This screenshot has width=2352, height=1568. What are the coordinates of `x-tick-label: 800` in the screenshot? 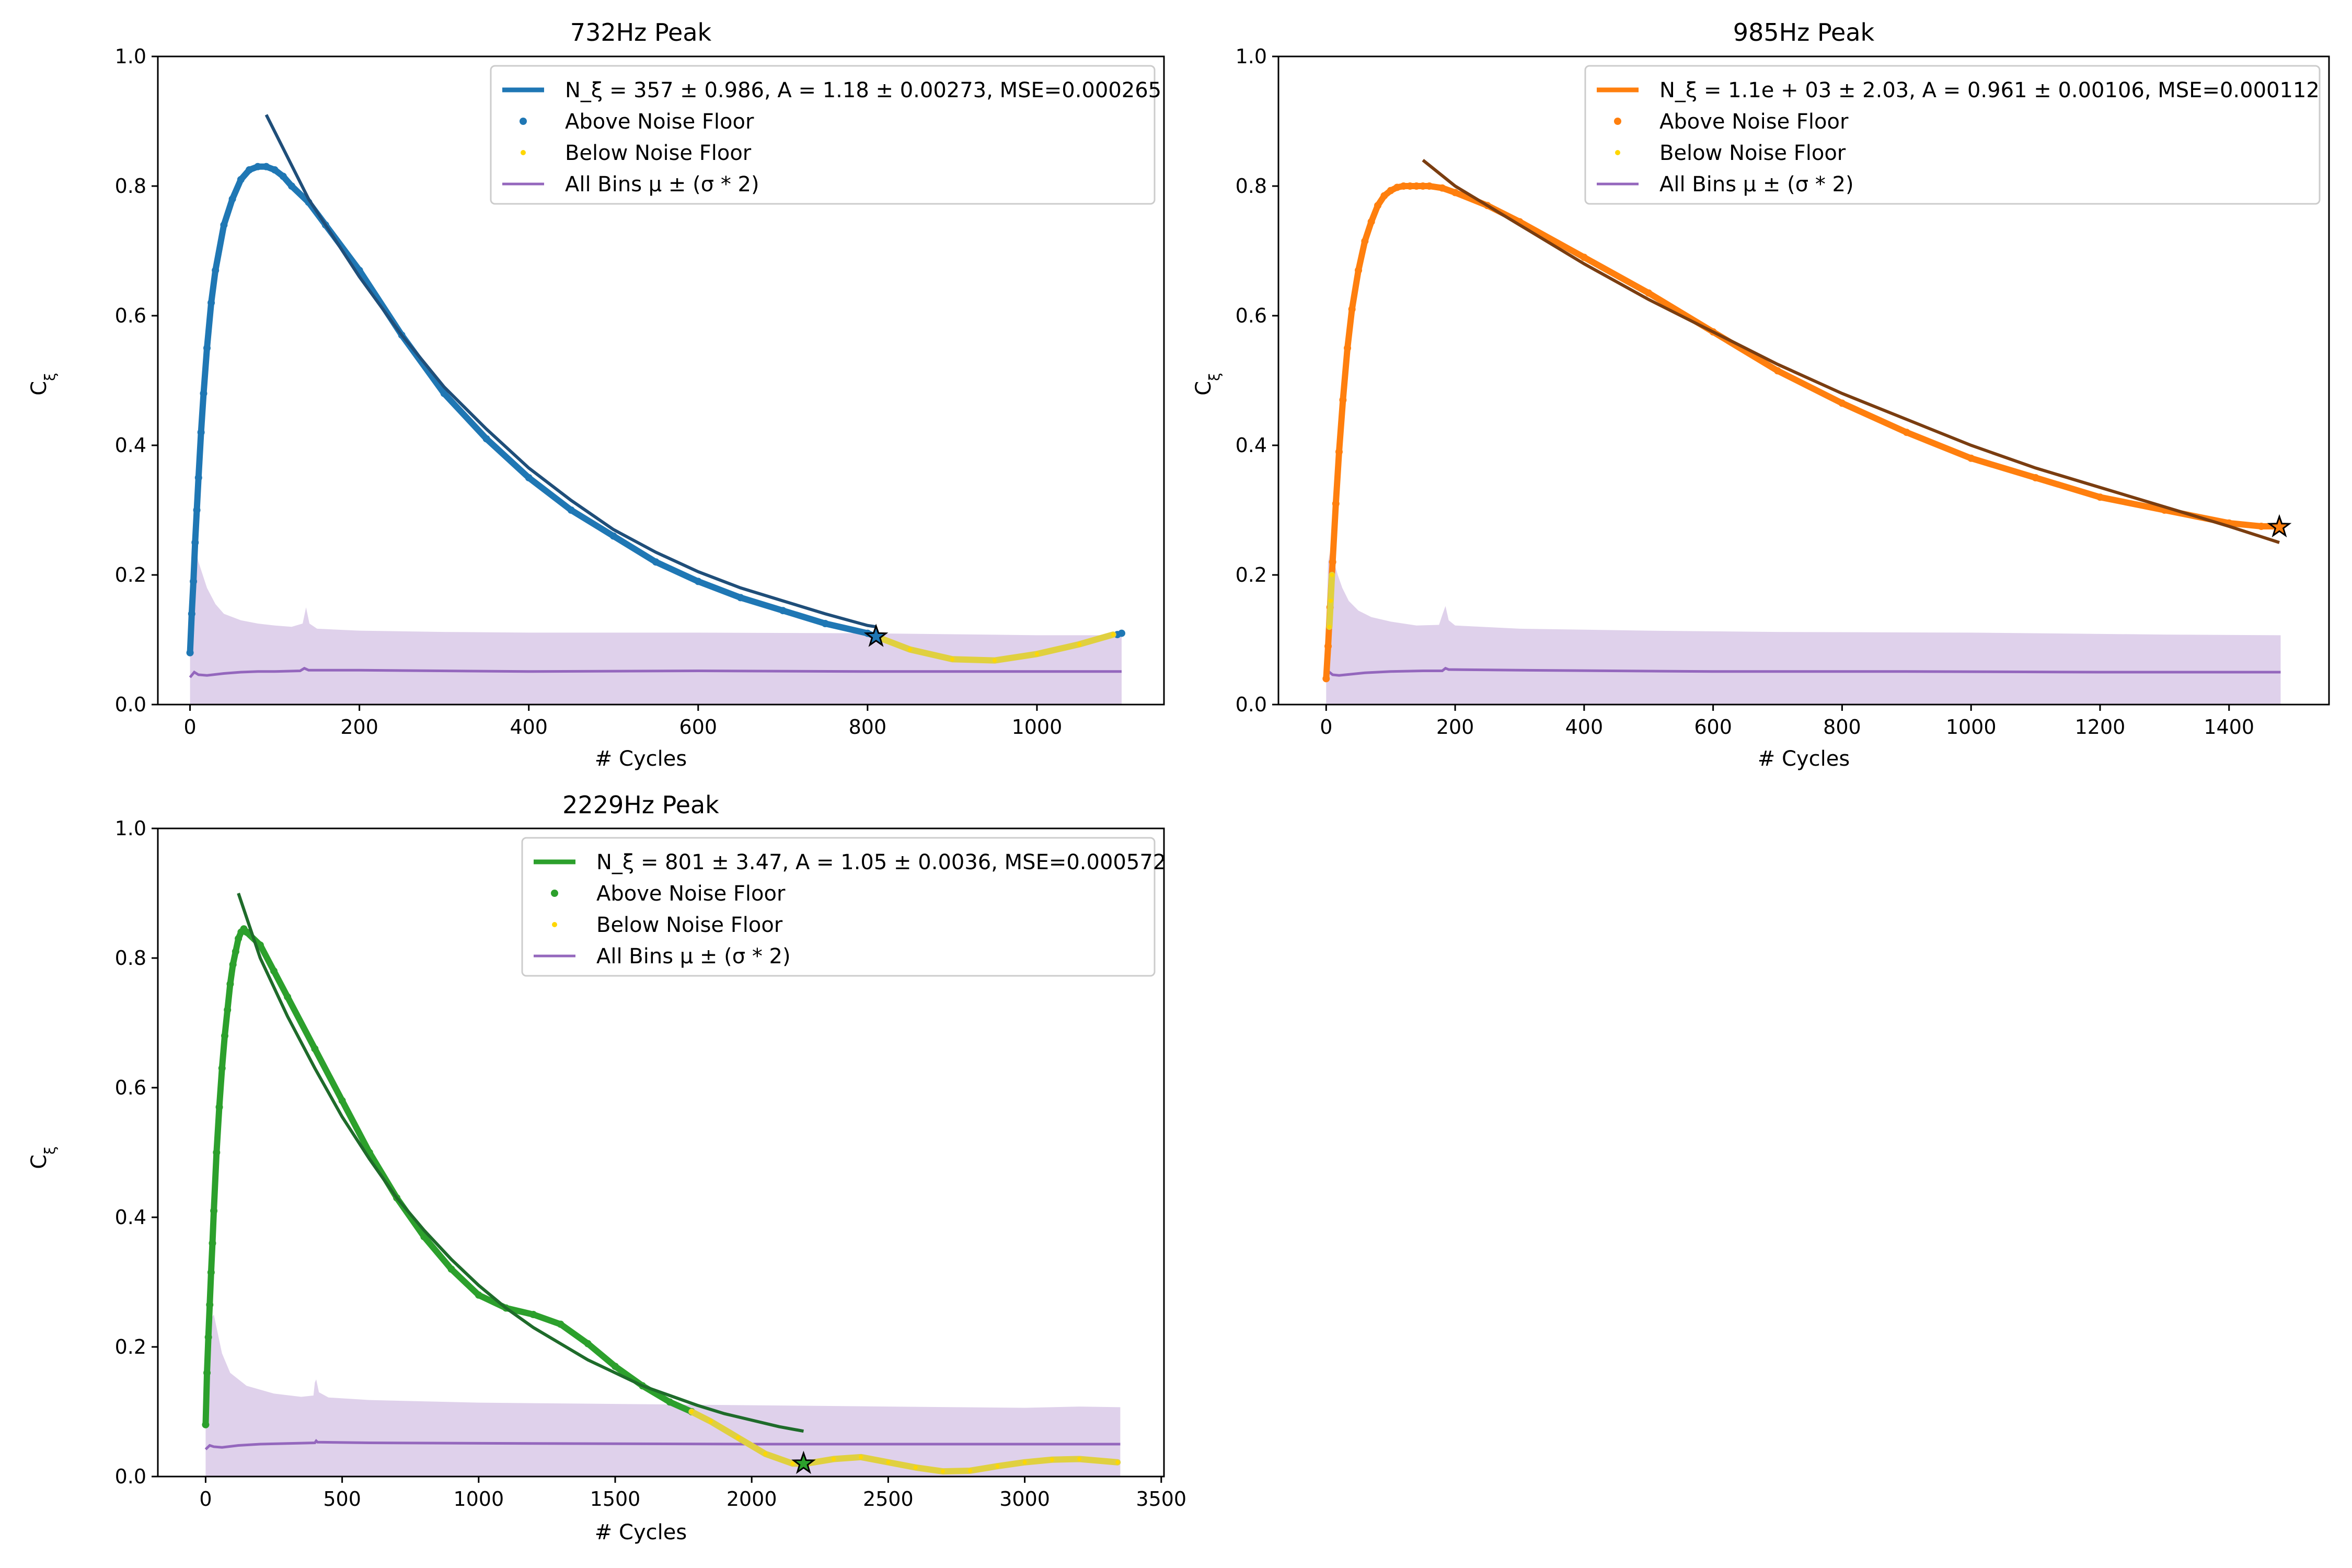 It's located at (1842, 727).